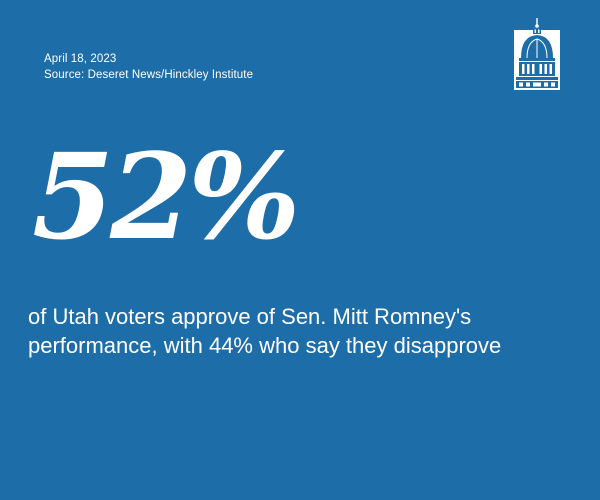  Describe the element at coordinates (80, 59) in the screenshot. I see `date-label: April 18, 2023` at that location.